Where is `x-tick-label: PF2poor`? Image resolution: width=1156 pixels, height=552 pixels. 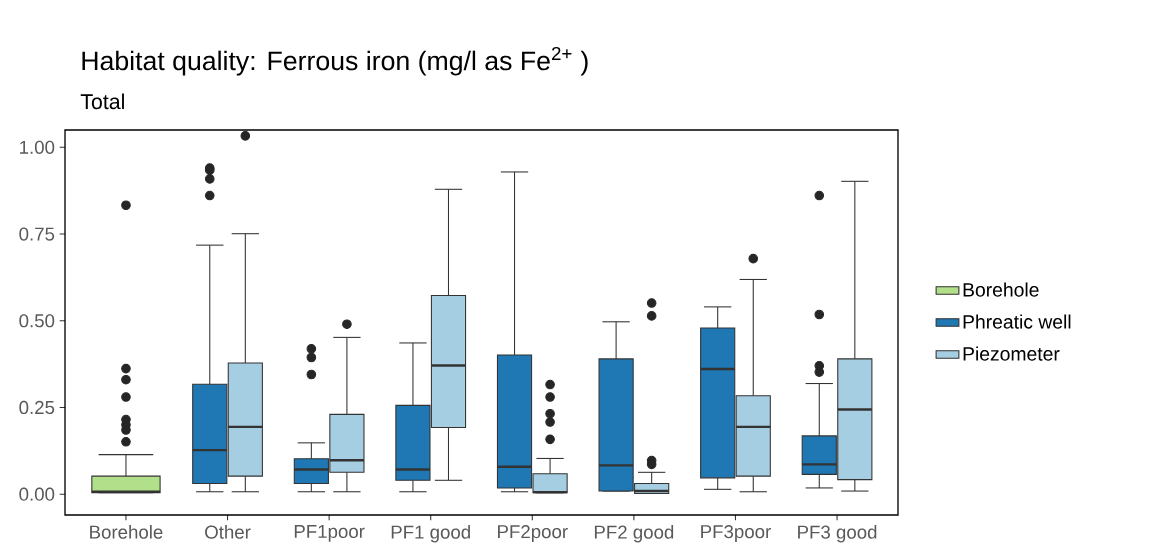 x-tick-label: PF2poor is located at coordinates (533, 533).